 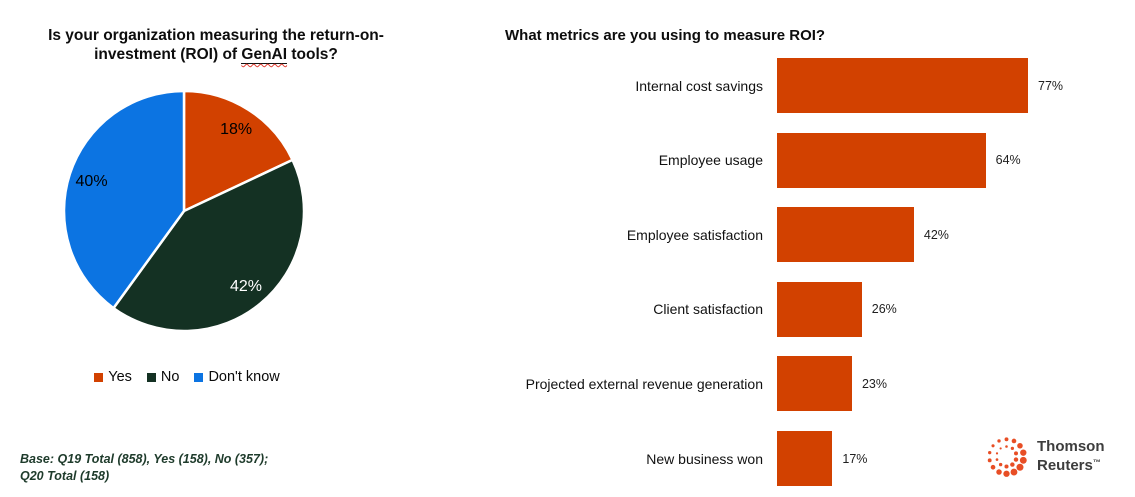 I want to click on legend-label: Yes, so click(x=120, y=377).